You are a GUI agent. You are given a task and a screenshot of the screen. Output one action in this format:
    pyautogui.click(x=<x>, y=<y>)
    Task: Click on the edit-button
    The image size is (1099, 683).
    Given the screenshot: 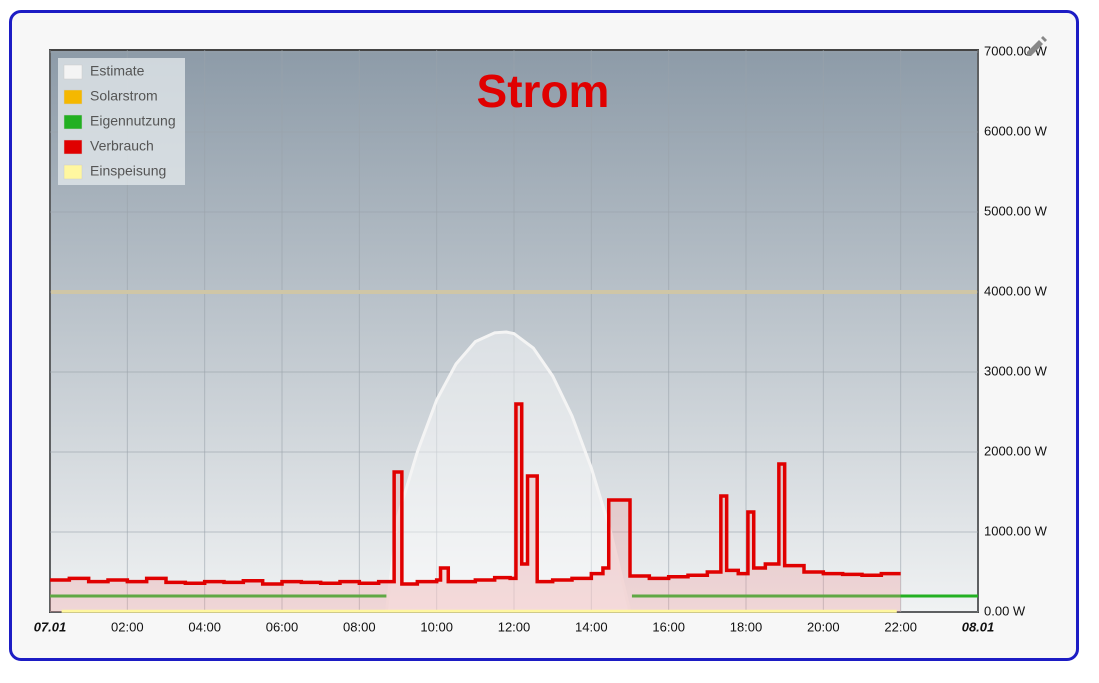 What is the action you would take?
    pyautogui.click(x=1037, y=46)
    